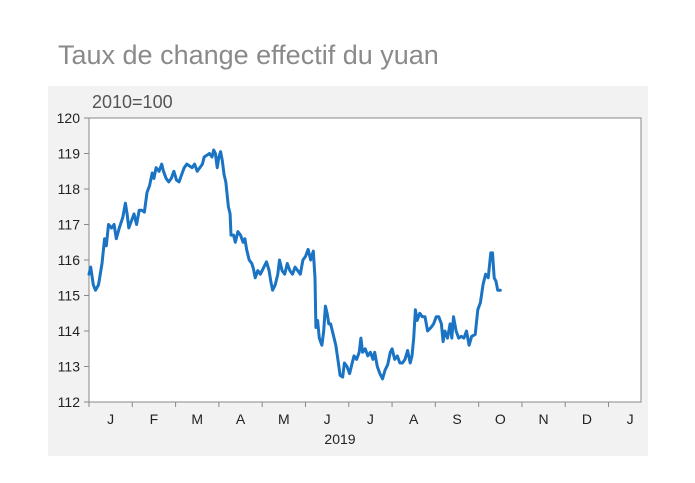 The width and height of the screenshot is (695, 483). Describe the element at coordinates (69, 331) in the screenshot. I see `y-tick-label: 114` at that location.